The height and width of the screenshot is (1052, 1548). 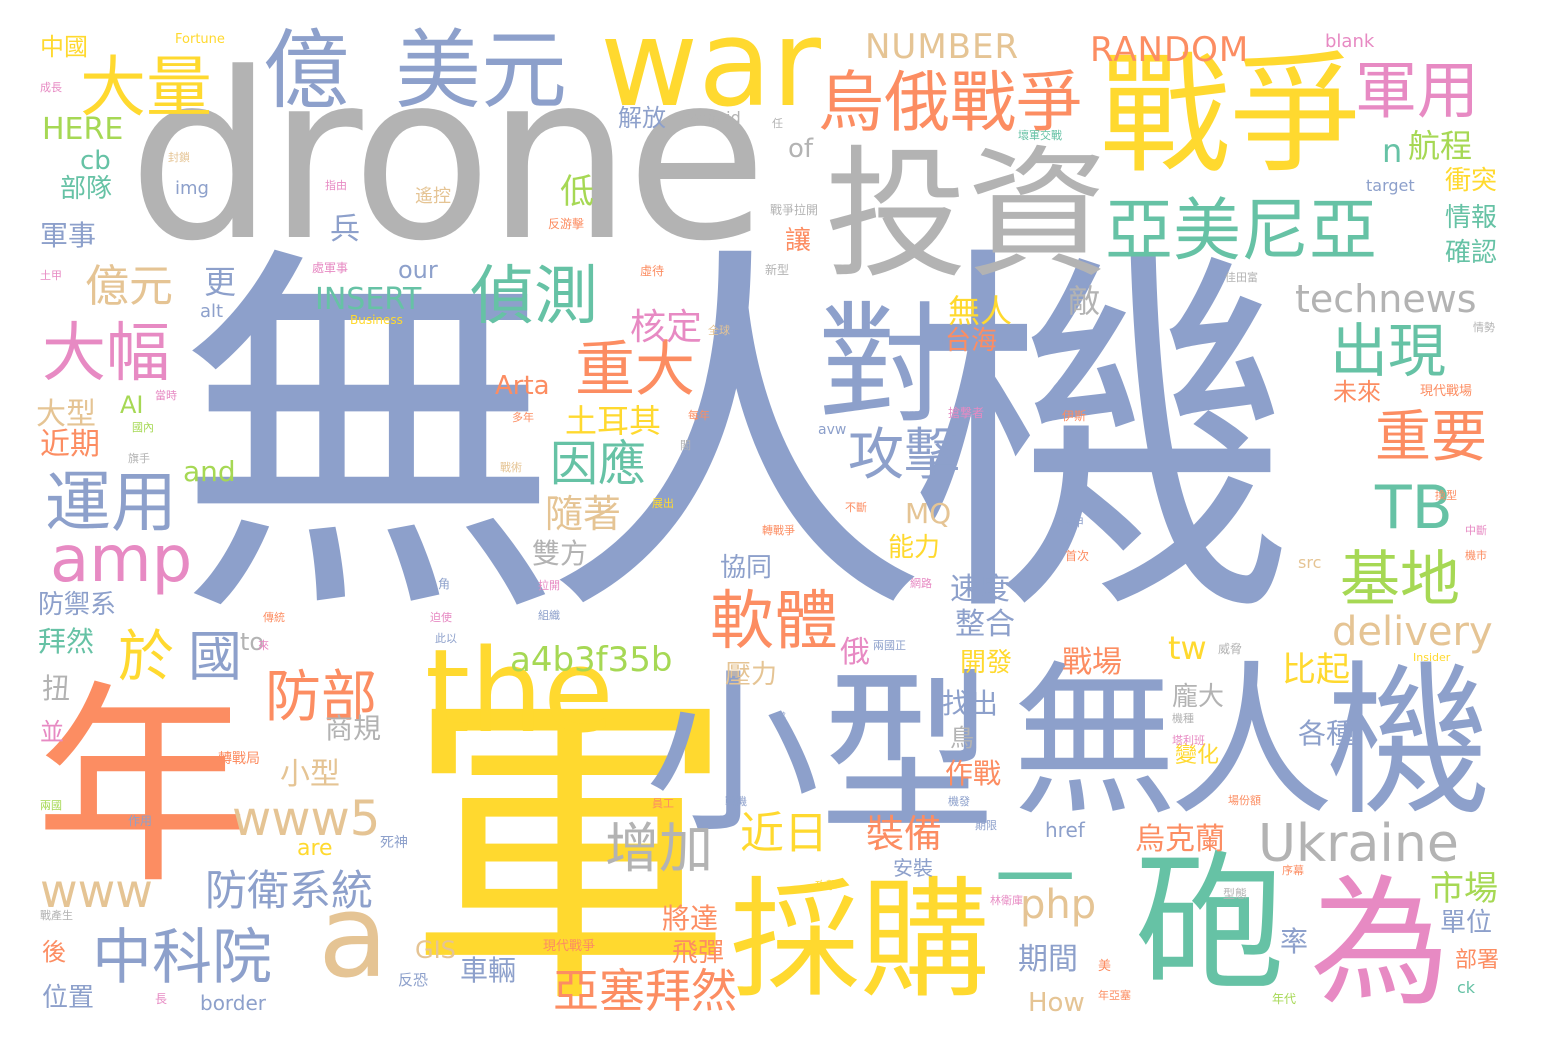 What do you see at coordinates (77, 605) in the screenshot?
I see `word: 防禦系` at bounding box center [77, 605].